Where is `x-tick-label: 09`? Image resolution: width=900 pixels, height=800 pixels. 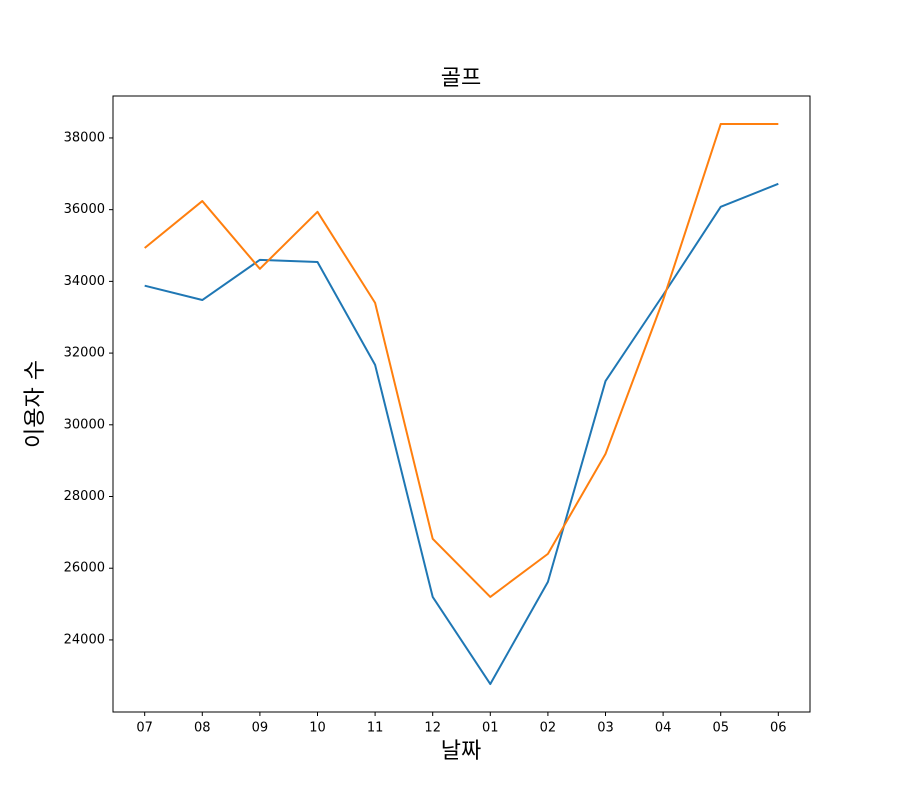
x-tick-label: 09 is located at coordinates (260, 728).